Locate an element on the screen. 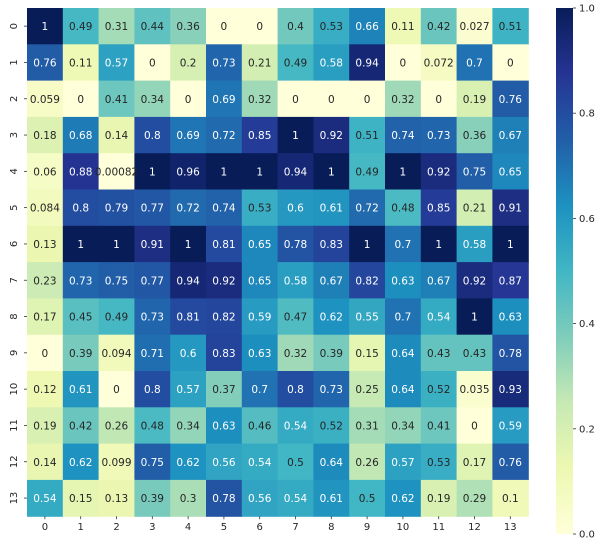 This screenshot has height=546, width=615. cell-value-label: 0.084 is located at coordinates (45, 209).